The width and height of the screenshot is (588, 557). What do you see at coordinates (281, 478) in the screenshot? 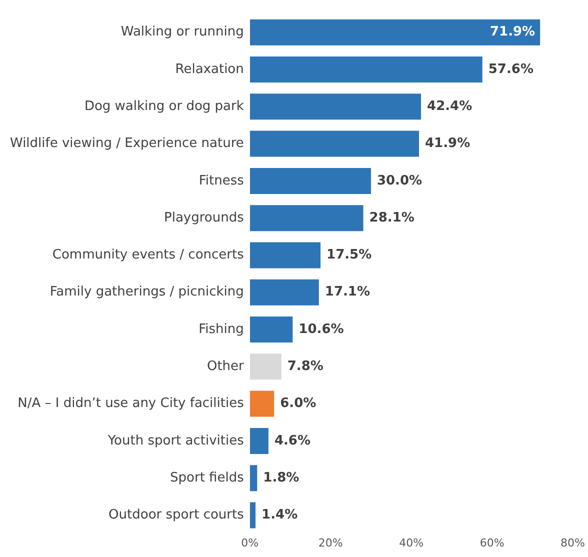
I see `data-label: 1.8%` at bounding box center [281, 478].